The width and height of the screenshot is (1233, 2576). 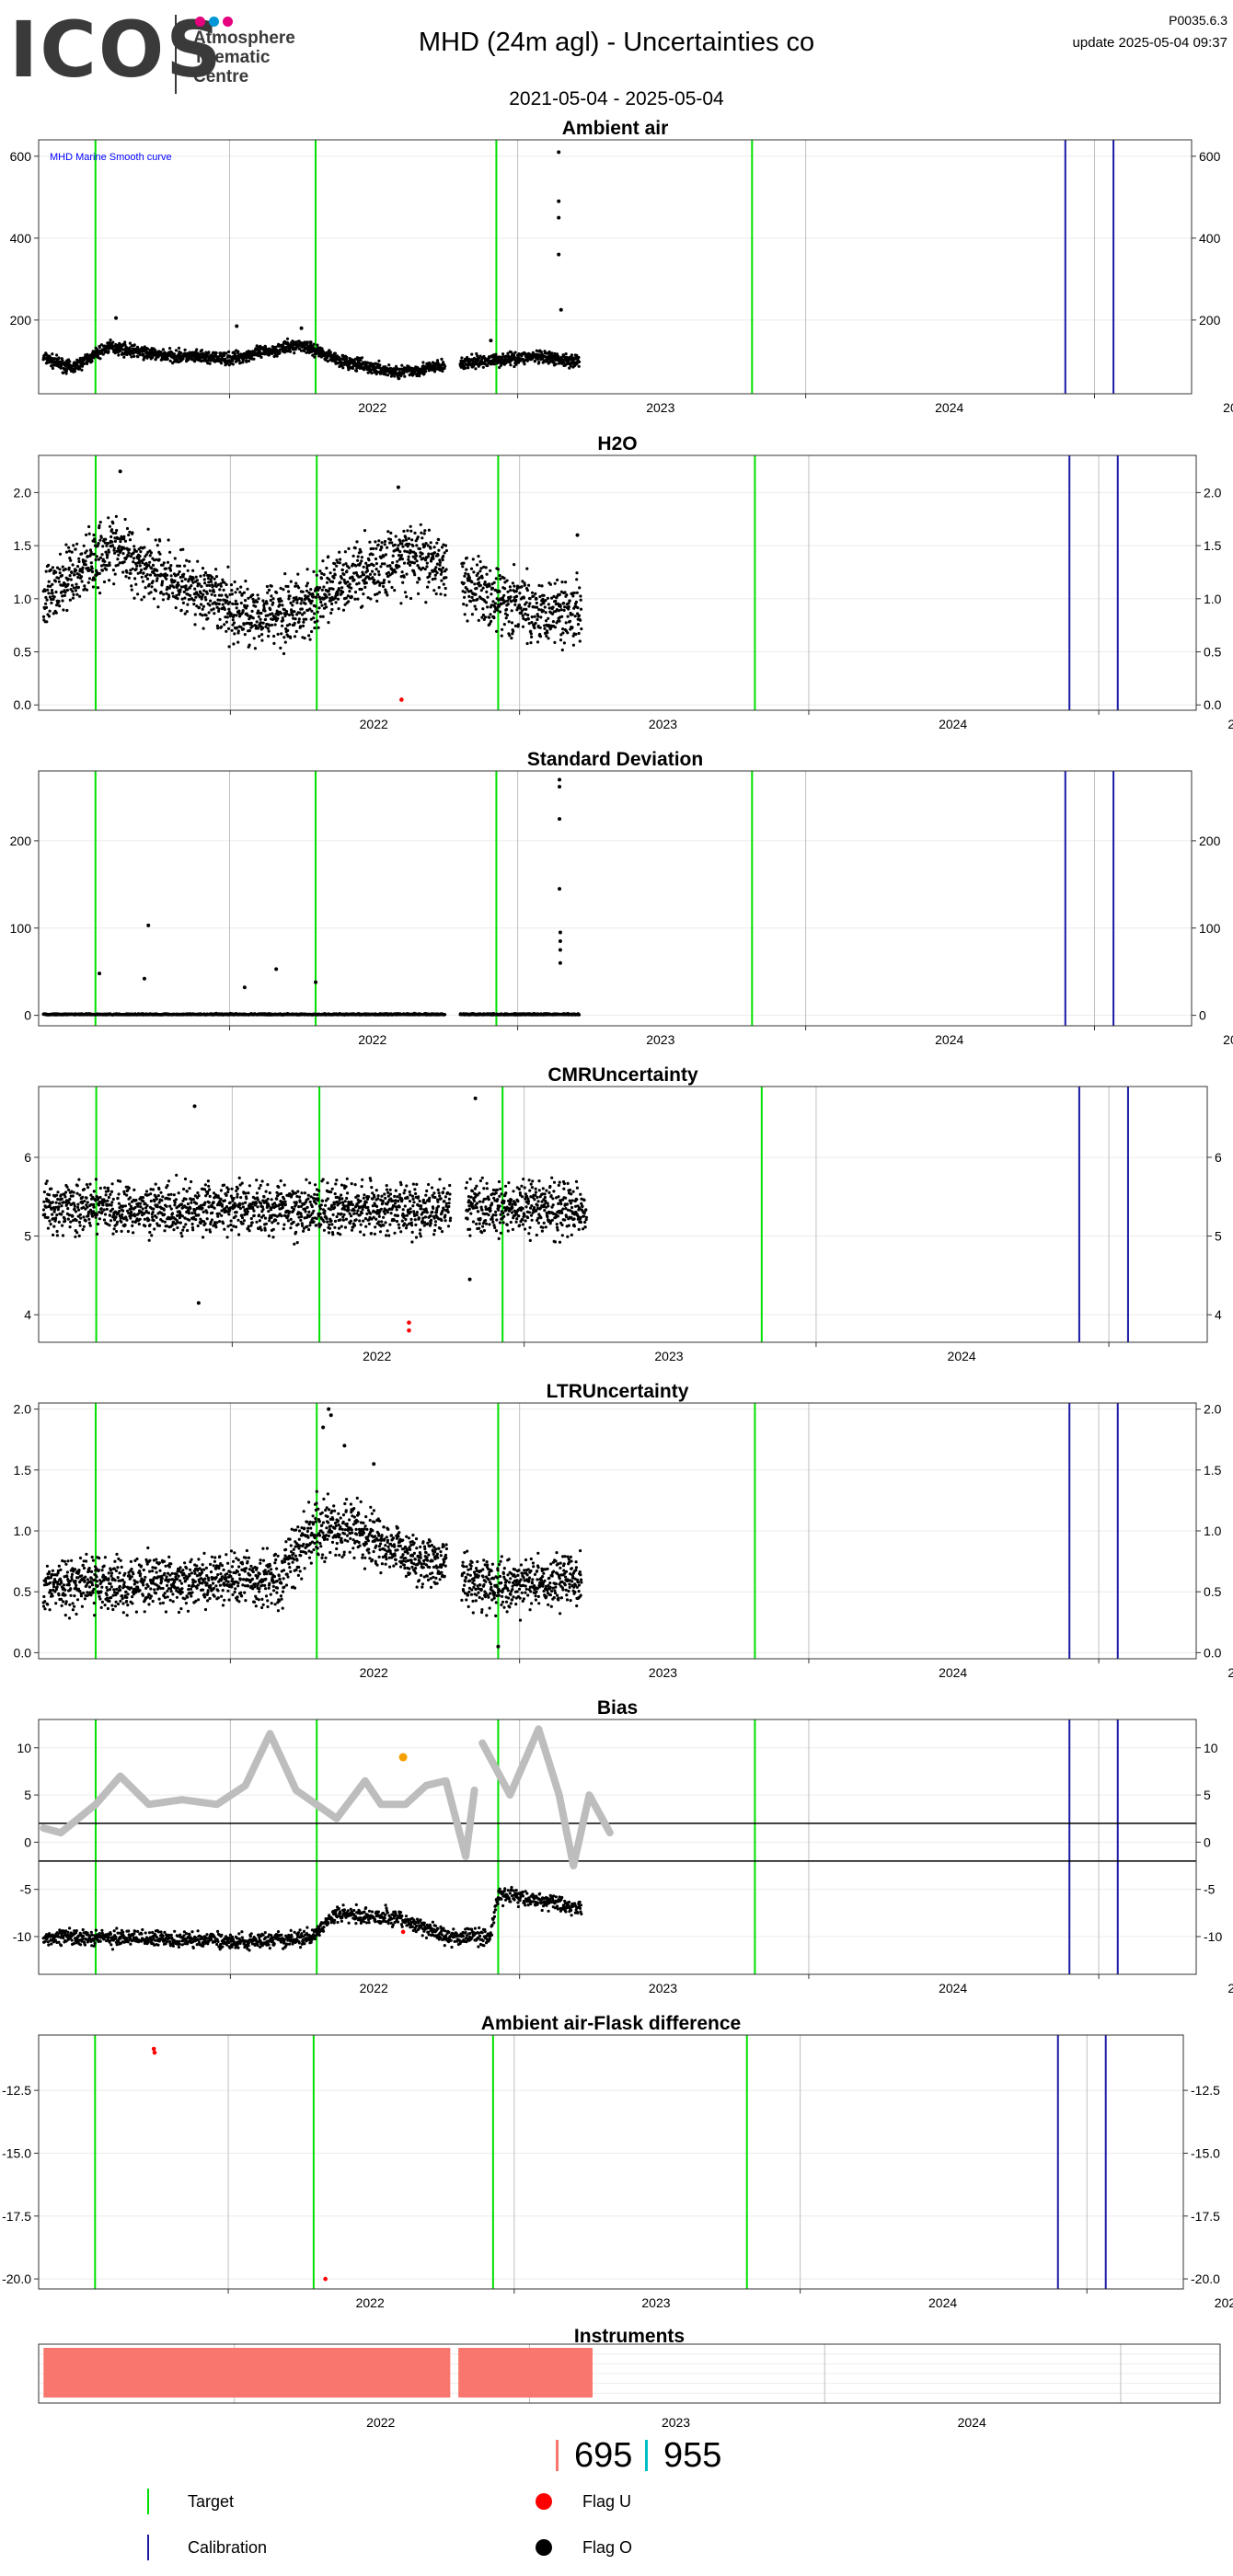 I want to click on data-points, so click(x=312, y=359).